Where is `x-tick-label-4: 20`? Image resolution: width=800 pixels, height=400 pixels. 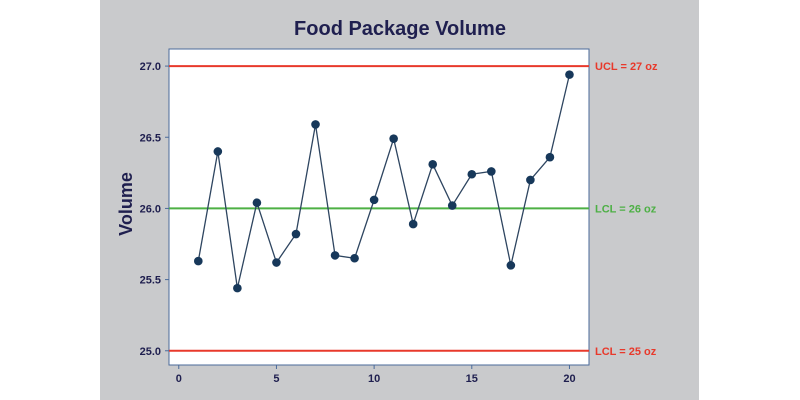 x-tick-label-4: 20 is located at coordinates (569, 379).